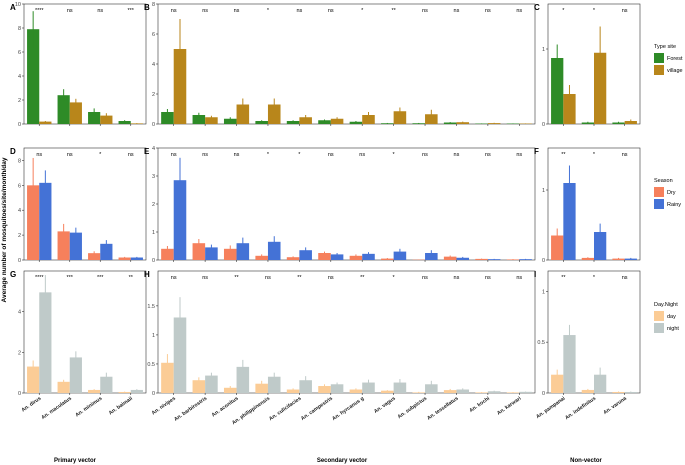  Describe the element at coordinates (18, 5) in the screenshot. I see `y-tick-label: 10` at that location.